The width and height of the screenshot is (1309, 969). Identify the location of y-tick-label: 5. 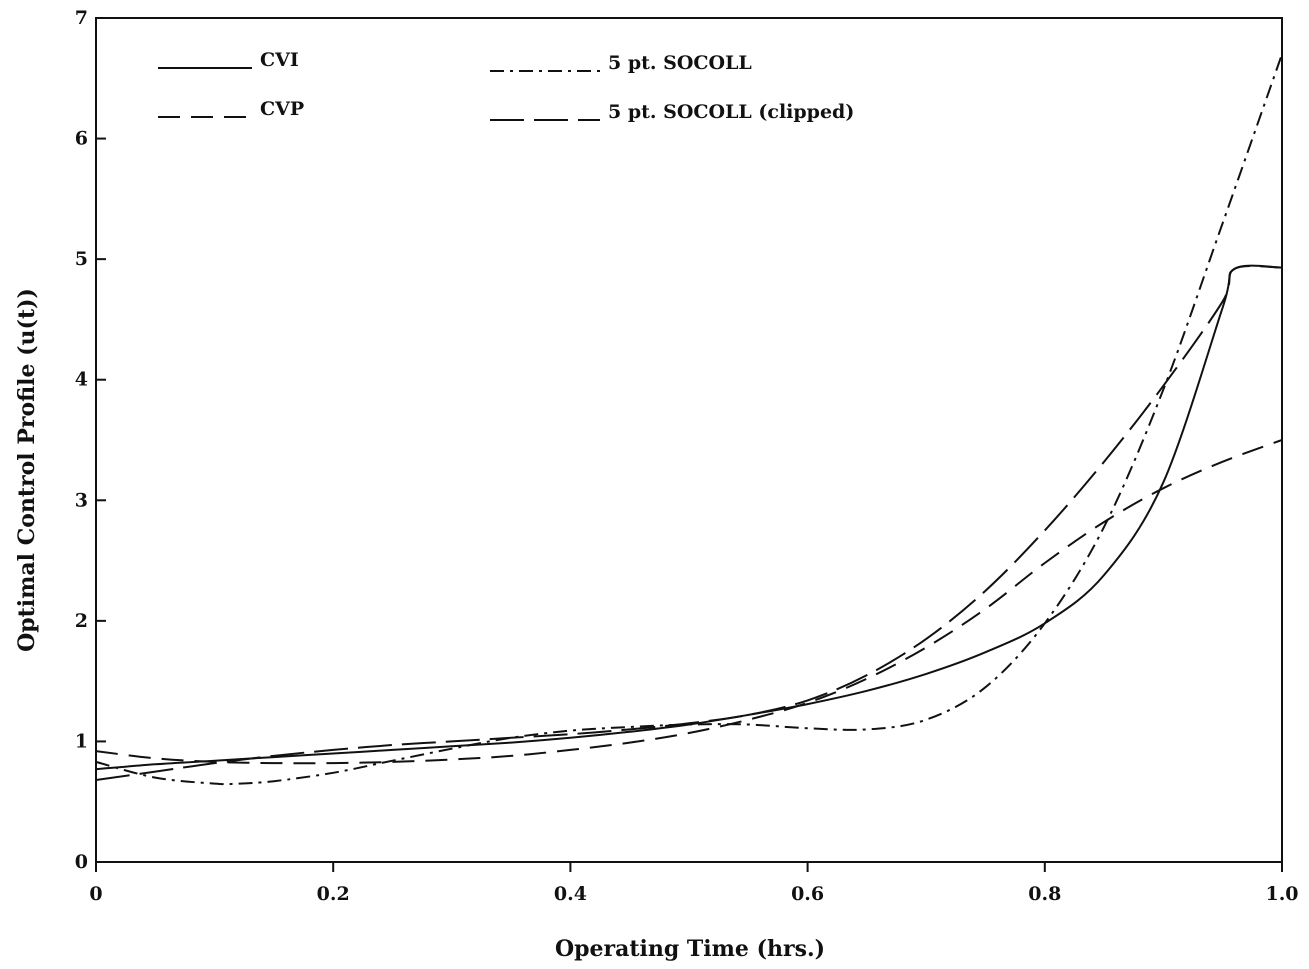
(81, 259).